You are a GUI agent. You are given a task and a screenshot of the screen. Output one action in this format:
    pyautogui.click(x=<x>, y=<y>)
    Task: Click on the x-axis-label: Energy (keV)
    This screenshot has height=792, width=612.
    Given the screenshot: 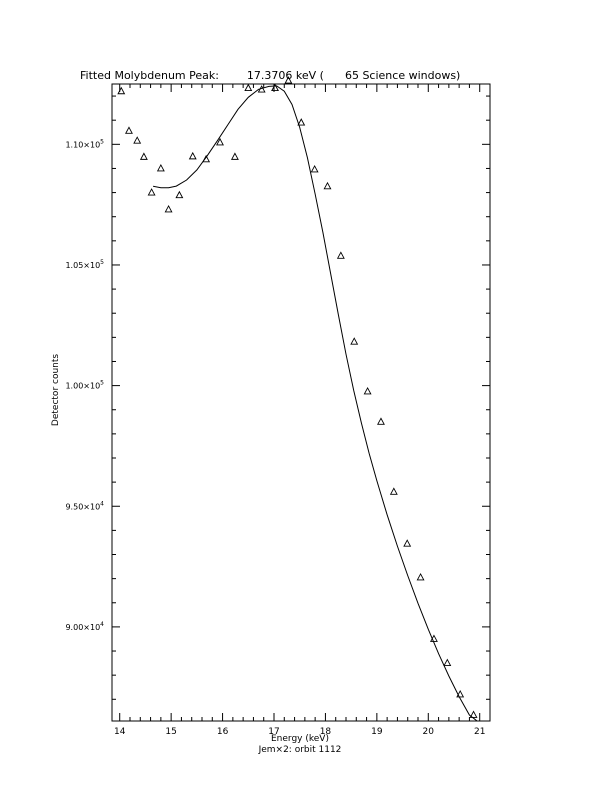 What is the action you would take?
    pyautogui.click(x=300, y=739)
    